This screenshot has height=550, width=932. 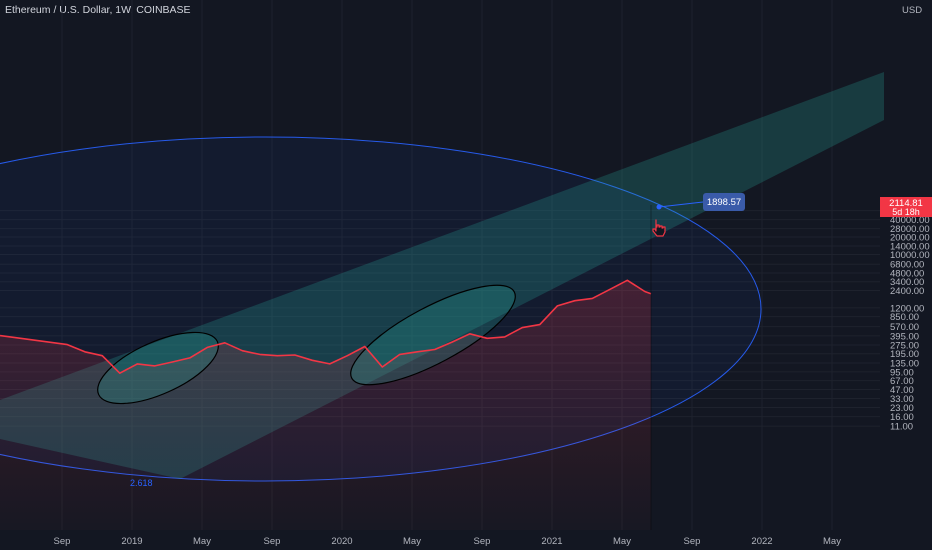 What do you see at coordinates (141, 483) in the screenshot?
I see `fib-label: 2.618` at bounding box center [141, 483].